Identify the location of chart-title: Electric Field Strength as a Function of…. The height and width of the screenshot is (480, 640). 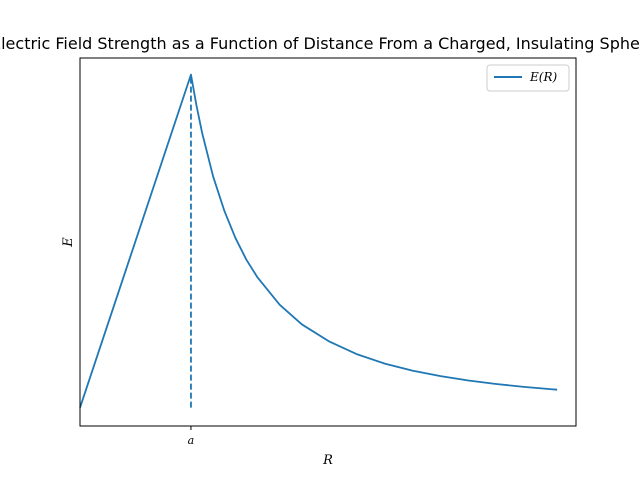
(320, 43).